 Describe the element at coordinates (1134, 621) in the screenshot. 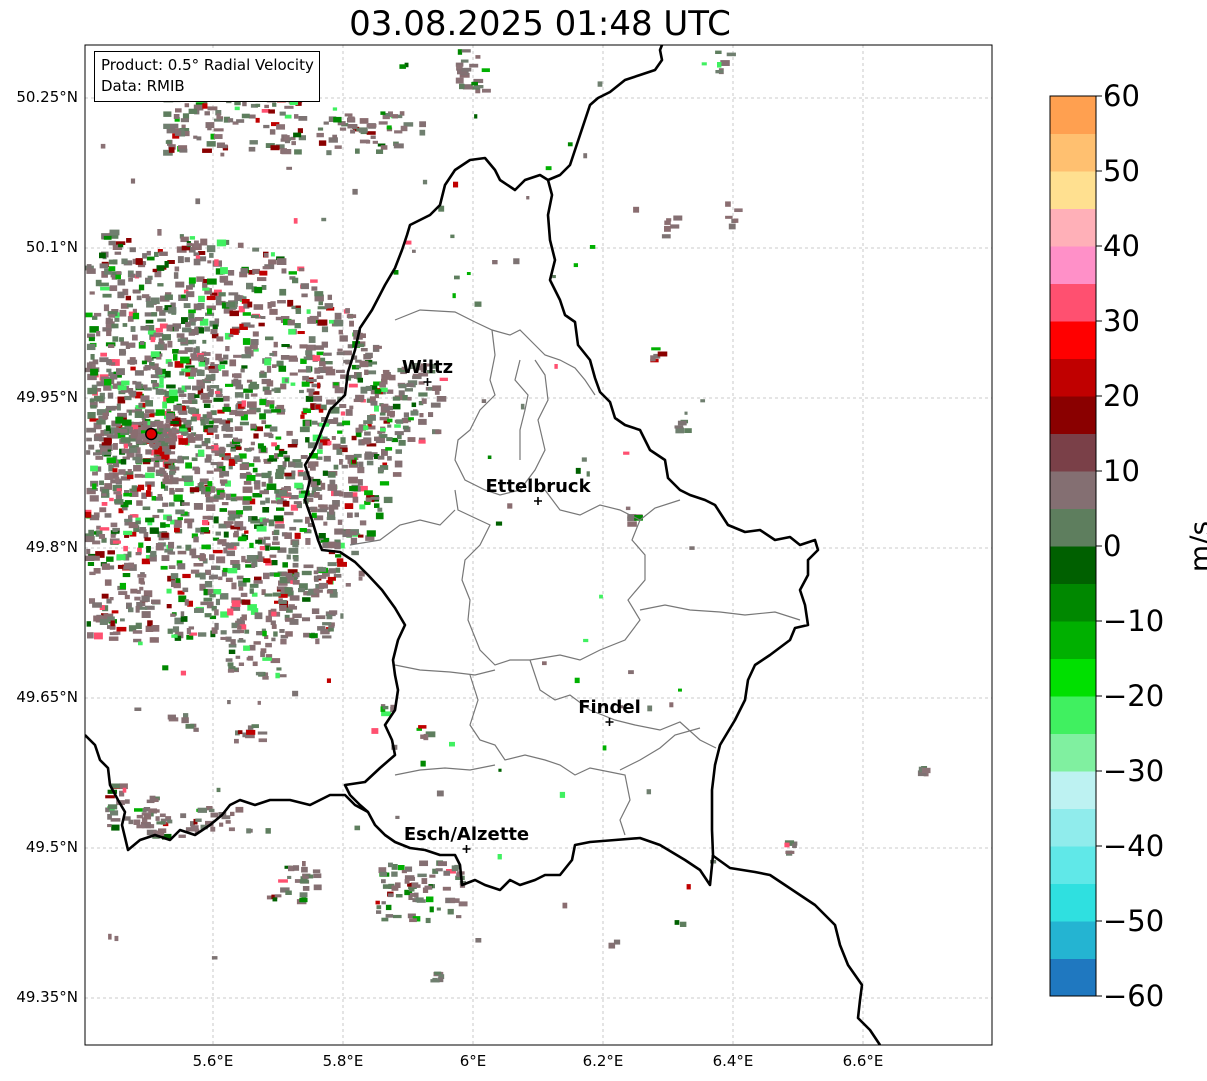

I see `colorbar-tick-label: −10` at that location.